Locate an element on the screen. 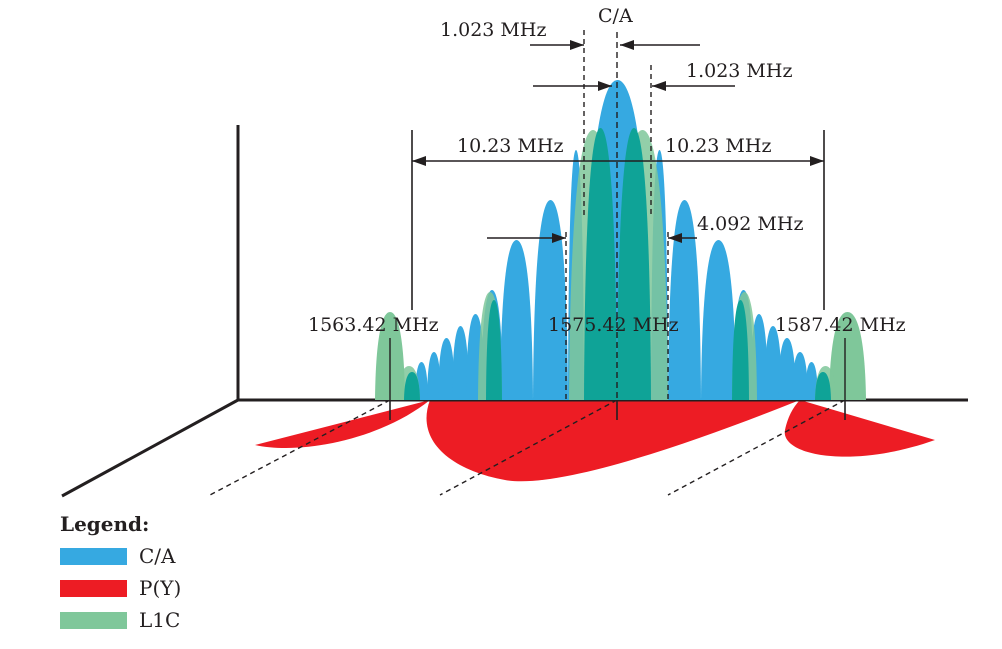  chip-p-right-label: 10.23 MHz is located at coordinates (718, 146).